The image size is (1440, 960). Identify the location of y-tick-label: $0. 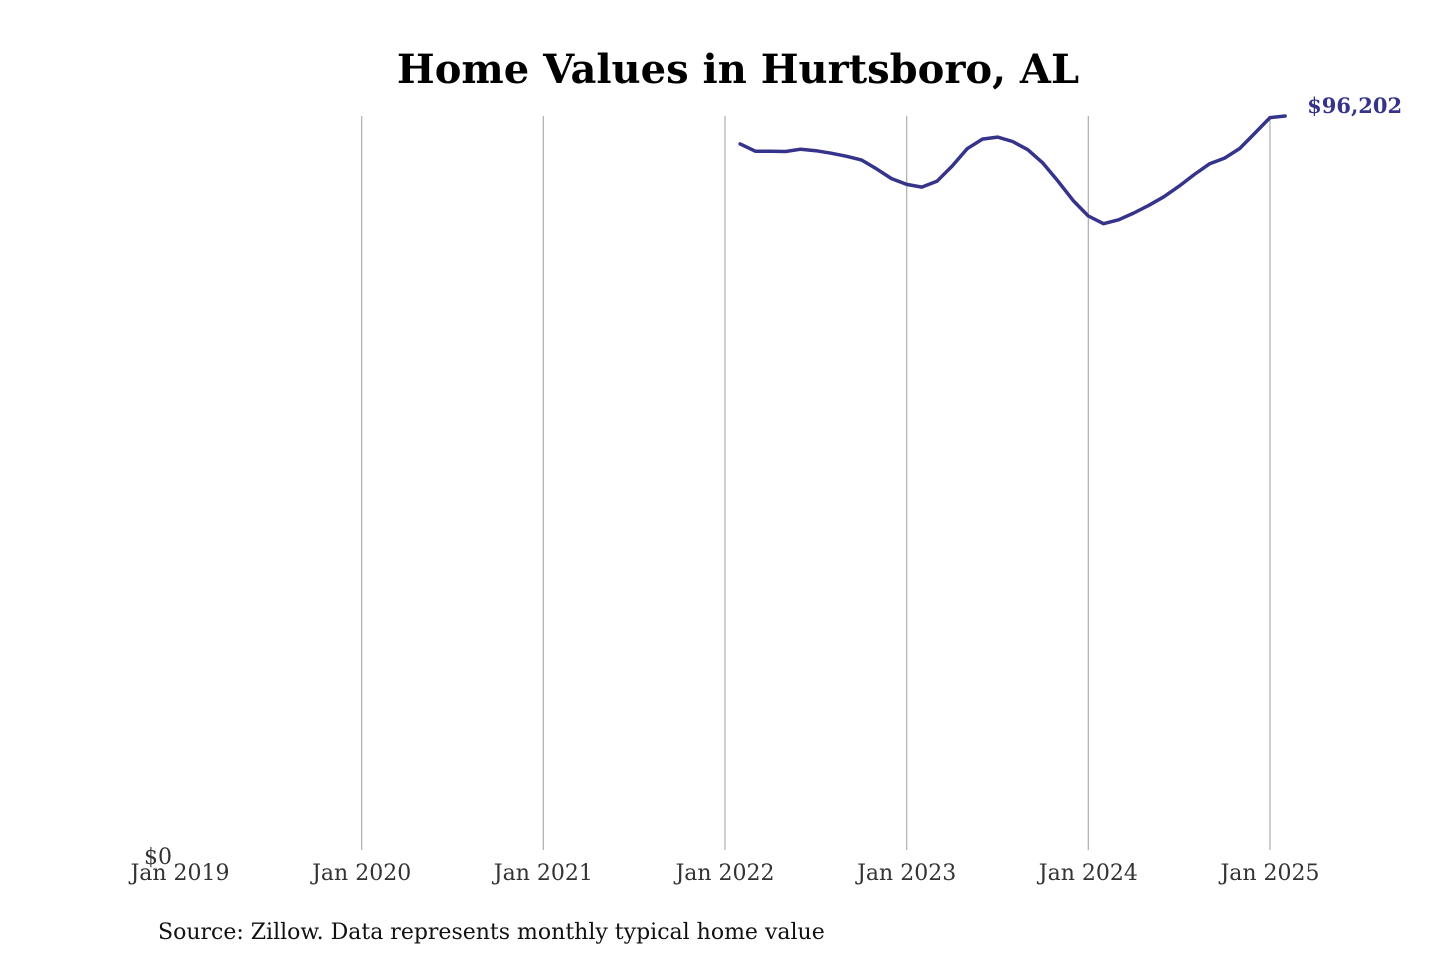
(158, 857).